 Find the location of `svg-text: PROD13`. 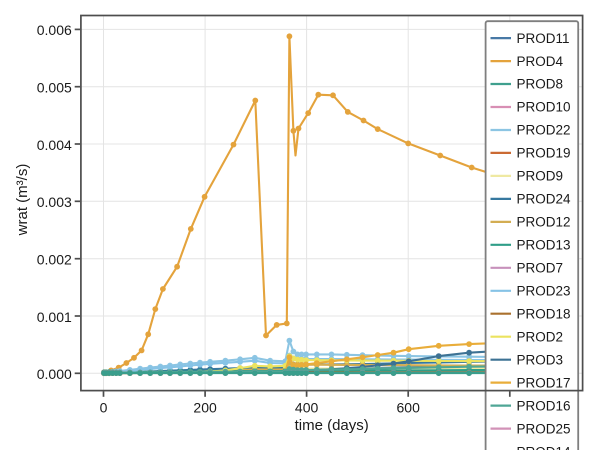

svg-text: PROD13 is located at coordinates (544, 245).